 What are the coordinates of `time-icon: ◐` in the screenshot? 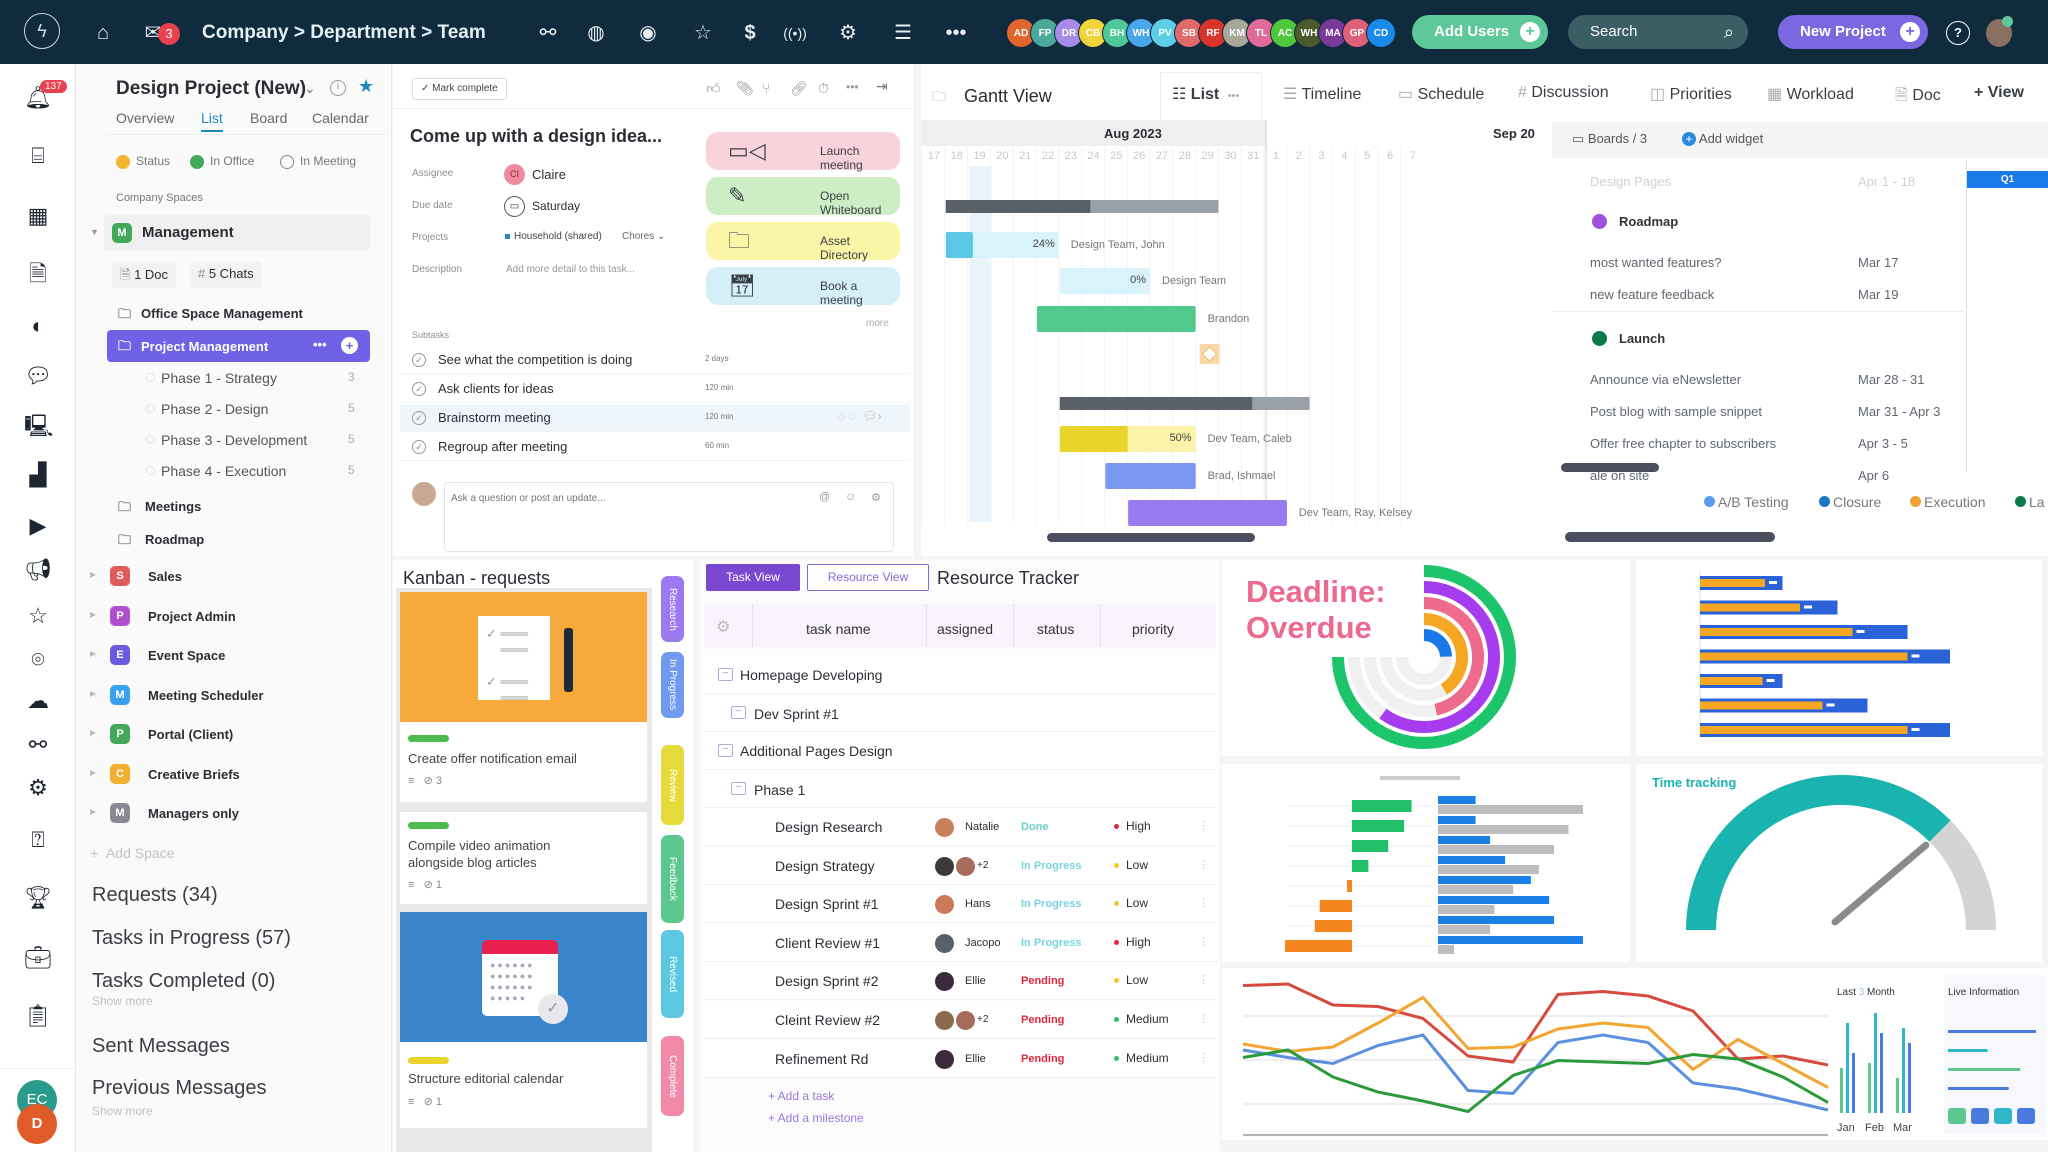 It's located at (38, 325).